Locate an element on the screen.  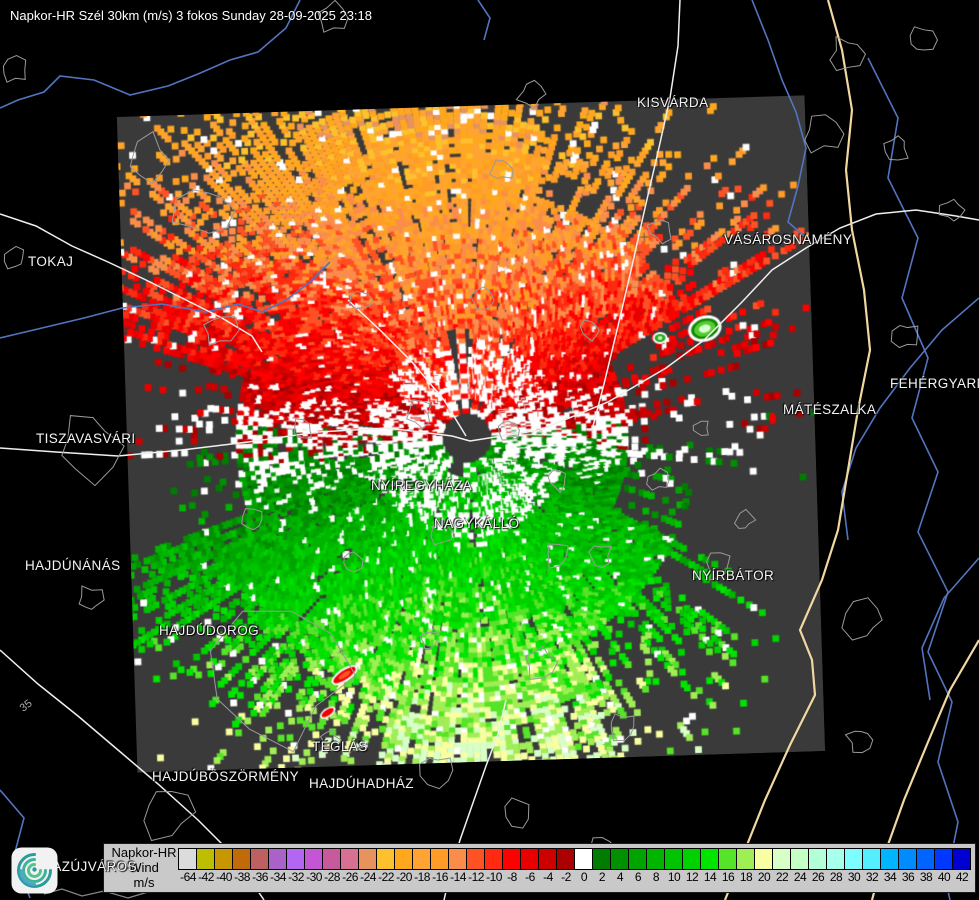
legend-value: -6 is located at coordinates (530, 877).